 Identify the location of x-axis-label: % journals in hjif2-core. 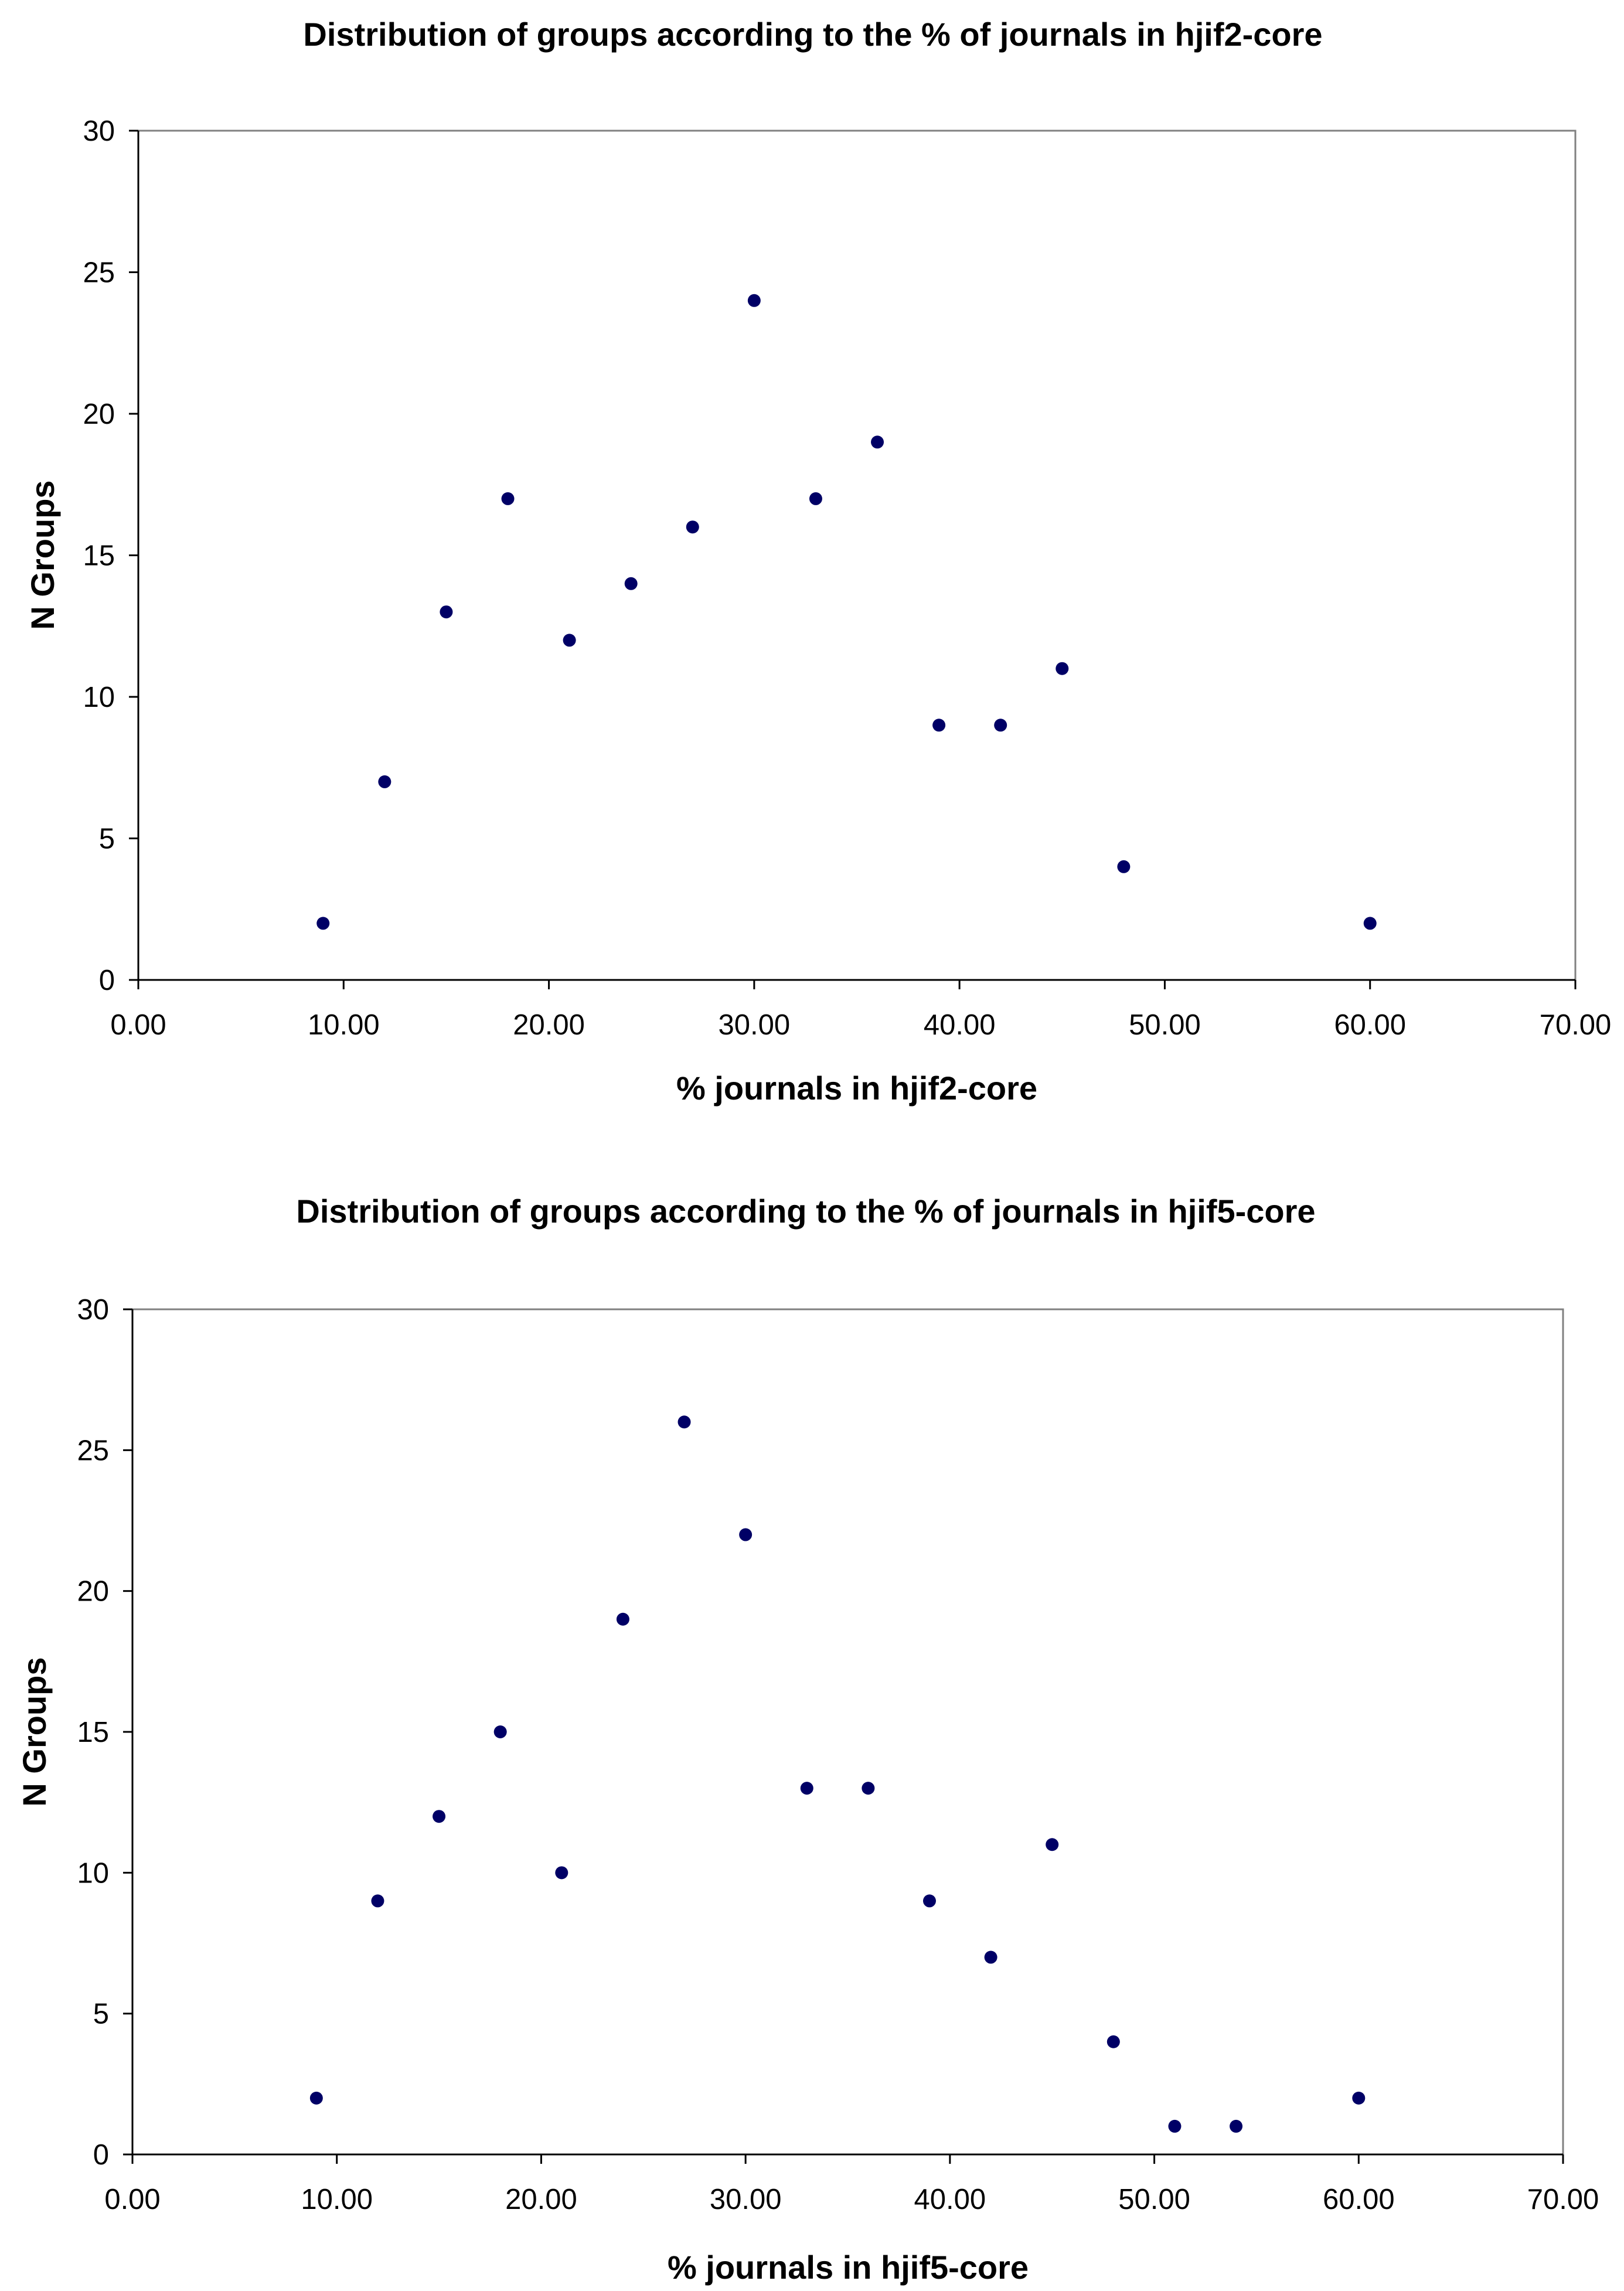
(856, 1088).